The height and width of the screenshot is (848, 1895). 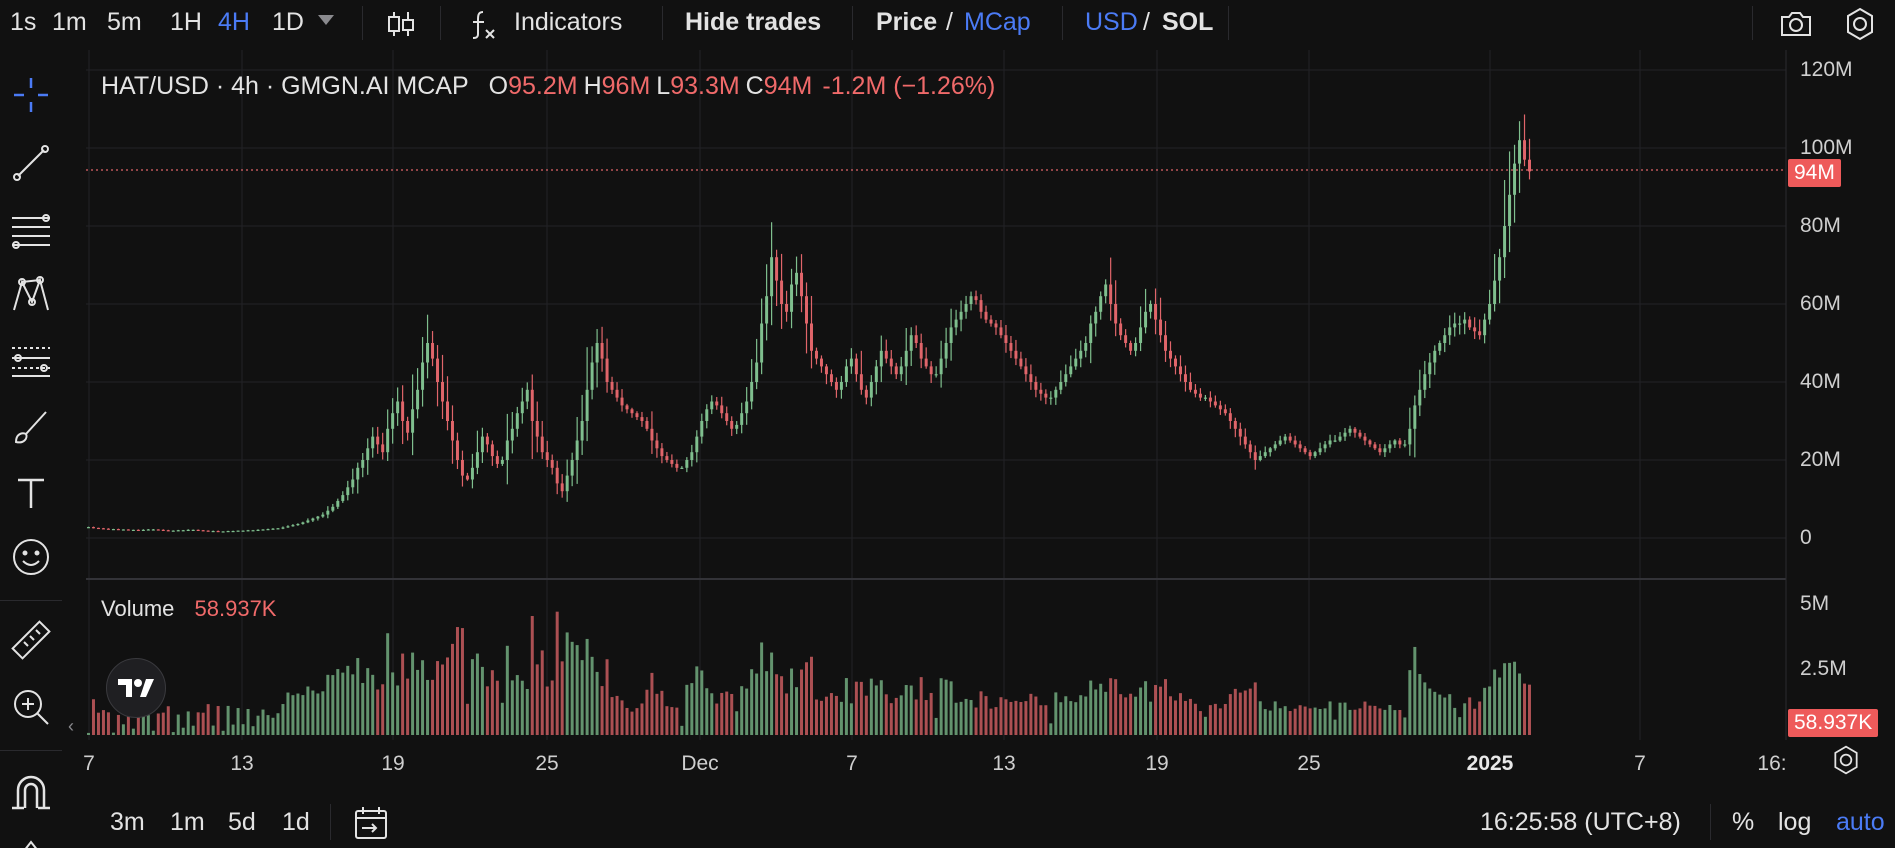 What do you see at coordinates (69, 22) in the screenshot?
I see `interval-1m: 1m` at bounding box center [69, 22].